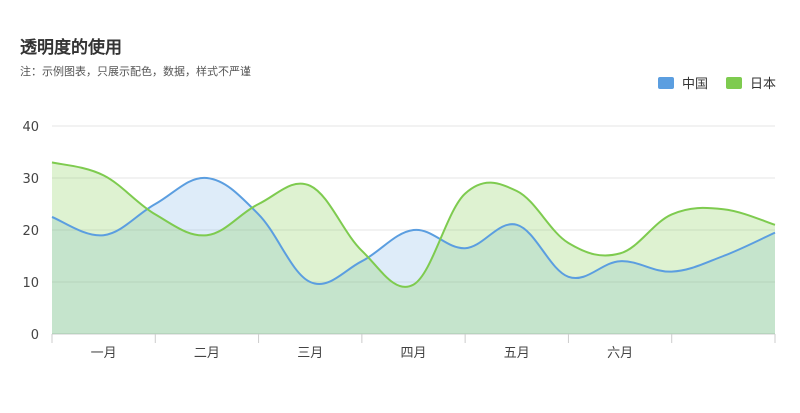  Describe the element at coordinates (135, 71) in the screenshot. I see `chart-subtitle: 注：示例图表，只展示配色，数据，样式不严谨` at that location.